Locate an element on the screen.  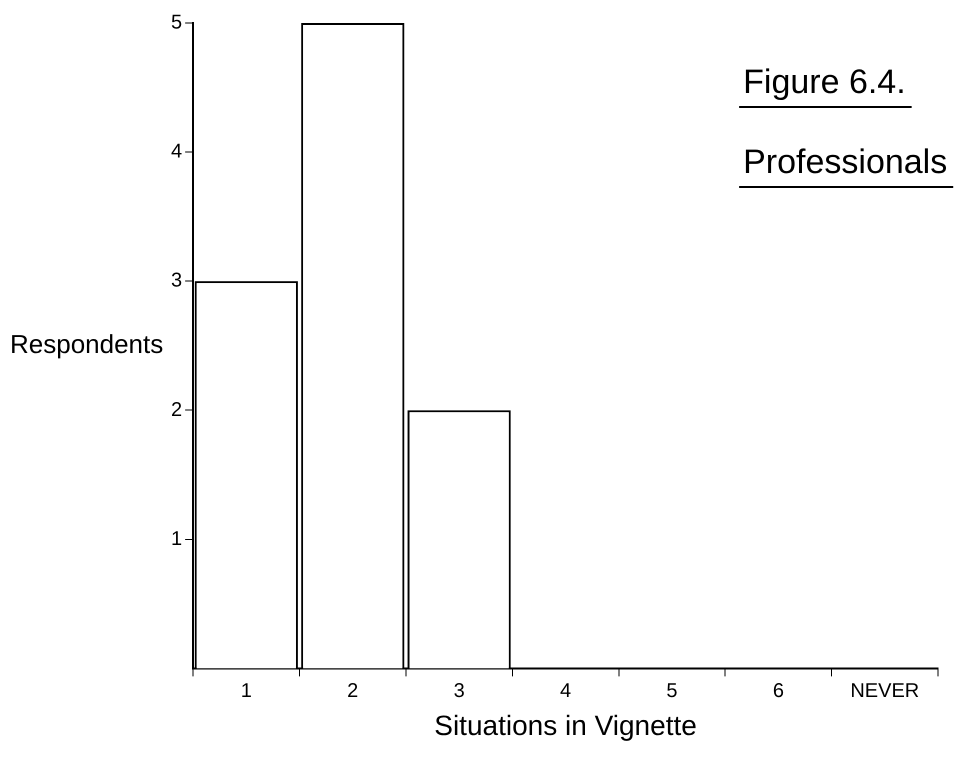
x-tick-label: 4 is located at coordinates (566, 691).